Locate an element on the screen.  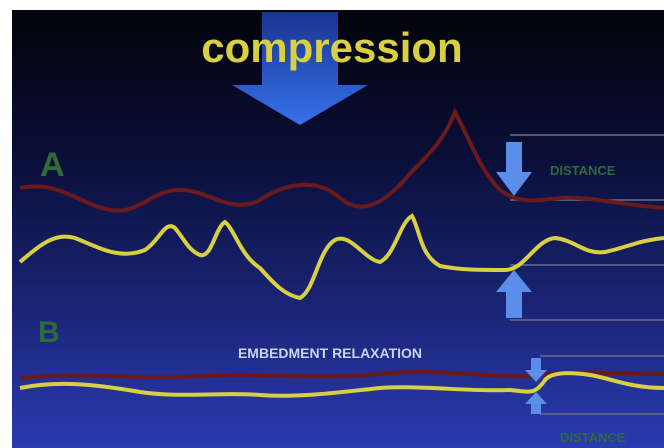
wave-yellow is located at coordinates (341, 384).